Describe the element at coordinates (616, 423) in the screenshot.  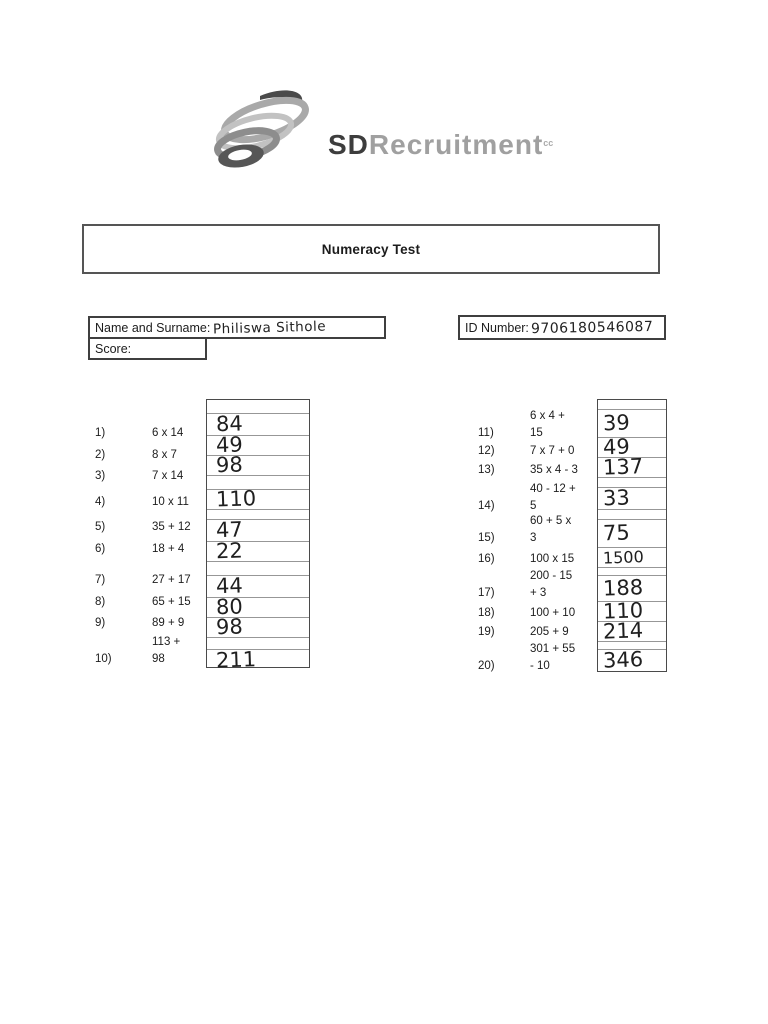
I see `answer-handwriting: 39` at that location.